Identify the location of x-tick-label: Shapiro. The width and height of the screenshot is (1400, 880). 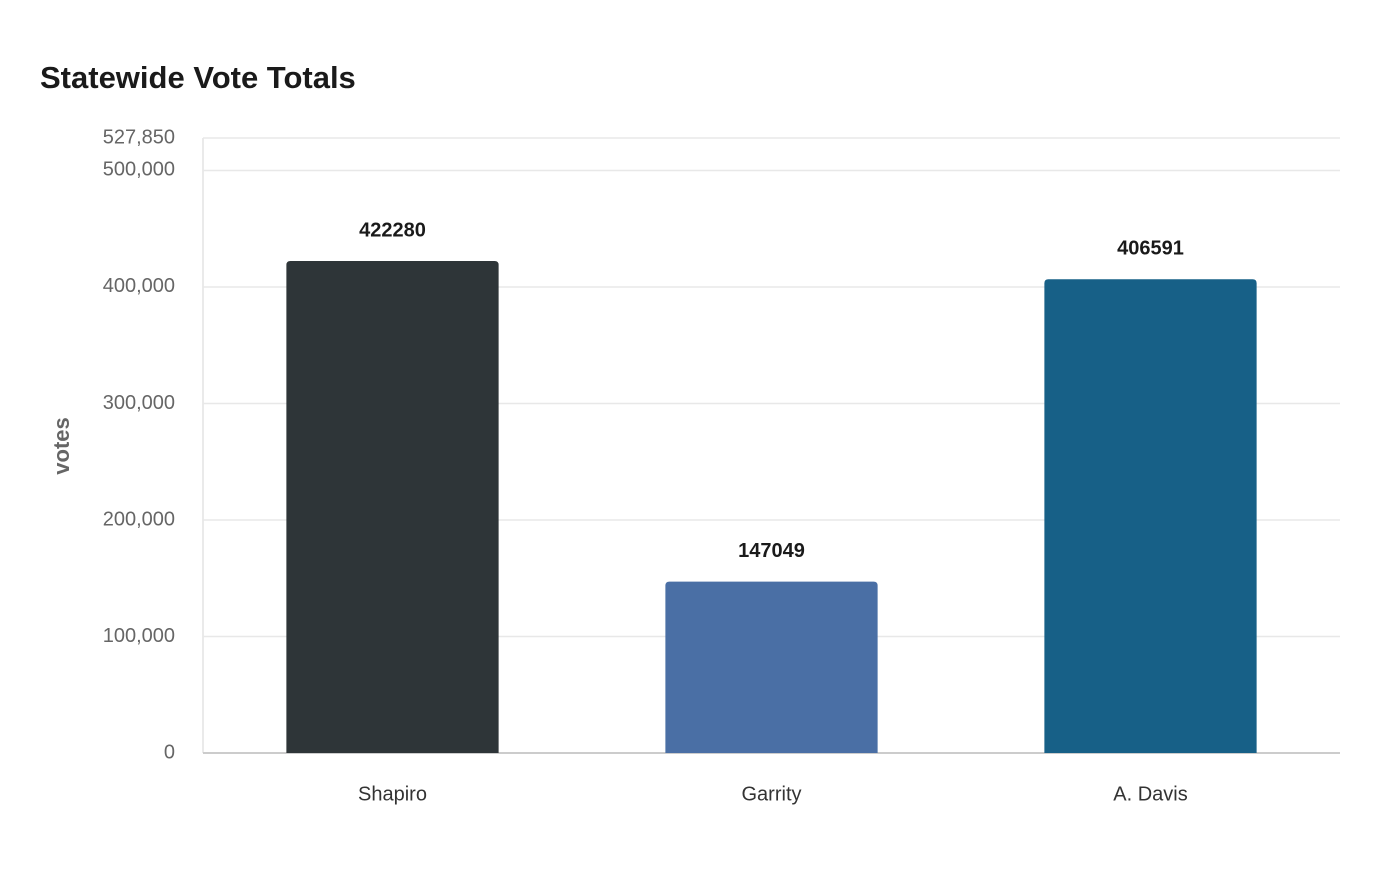
(392, 794).